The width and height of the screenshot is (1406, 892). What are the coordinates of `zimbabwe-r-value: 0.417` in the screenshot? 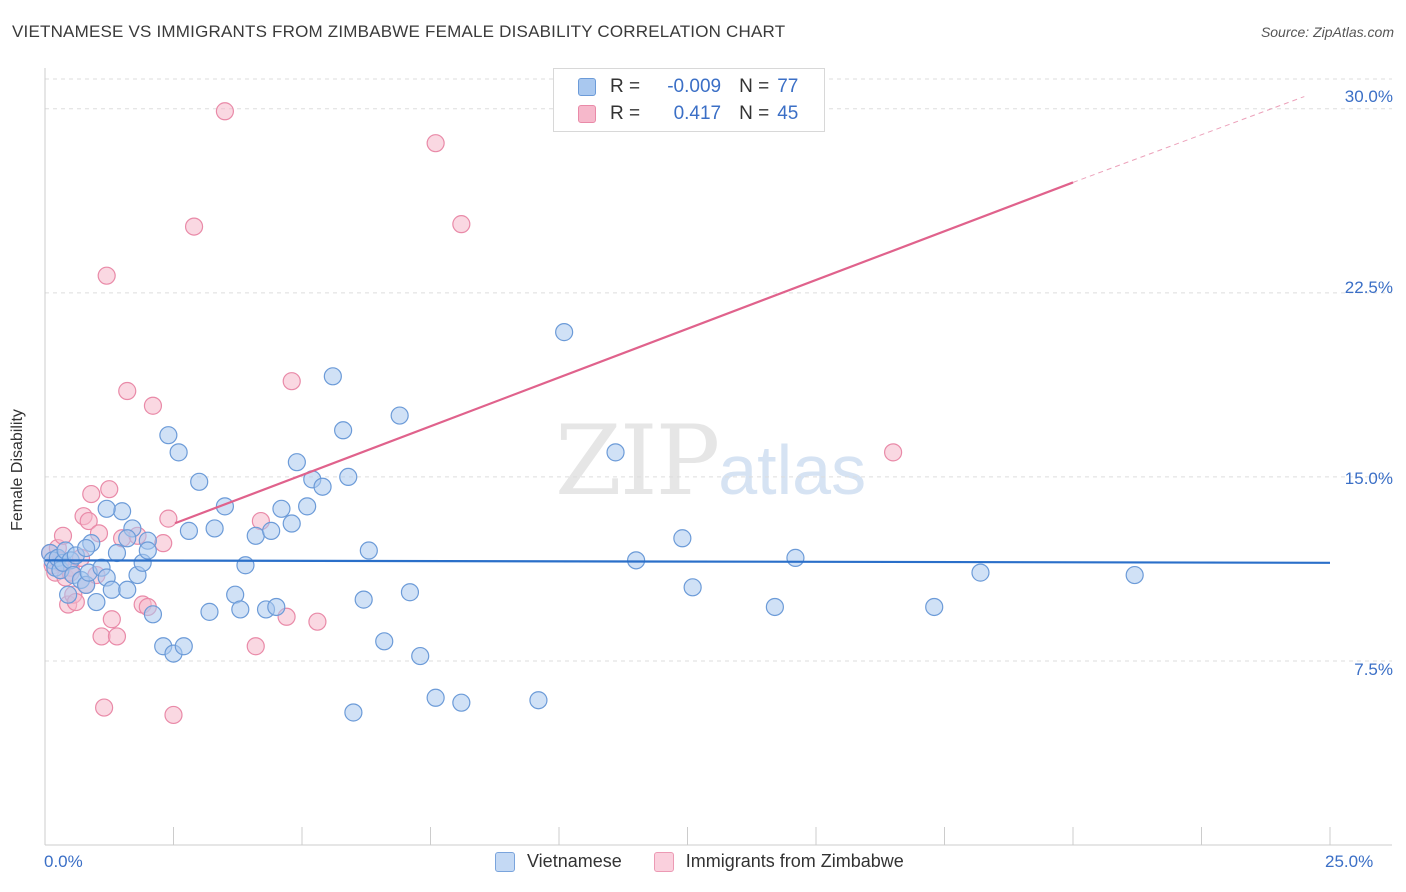 It's located at (697, 113).